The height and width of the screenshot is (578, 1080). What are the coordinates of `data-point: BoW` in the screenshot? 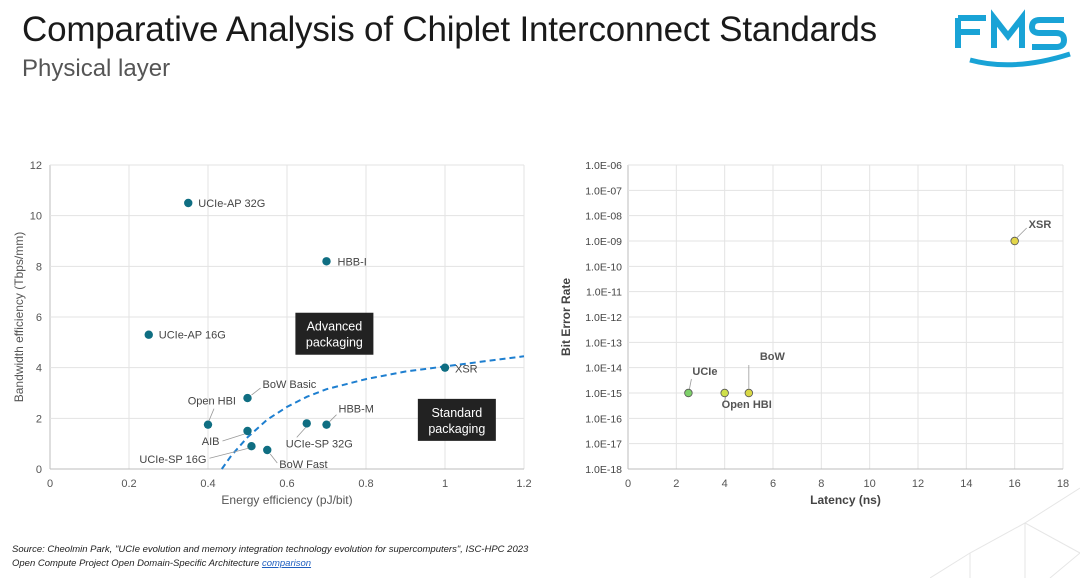 It's located at (764, 374).